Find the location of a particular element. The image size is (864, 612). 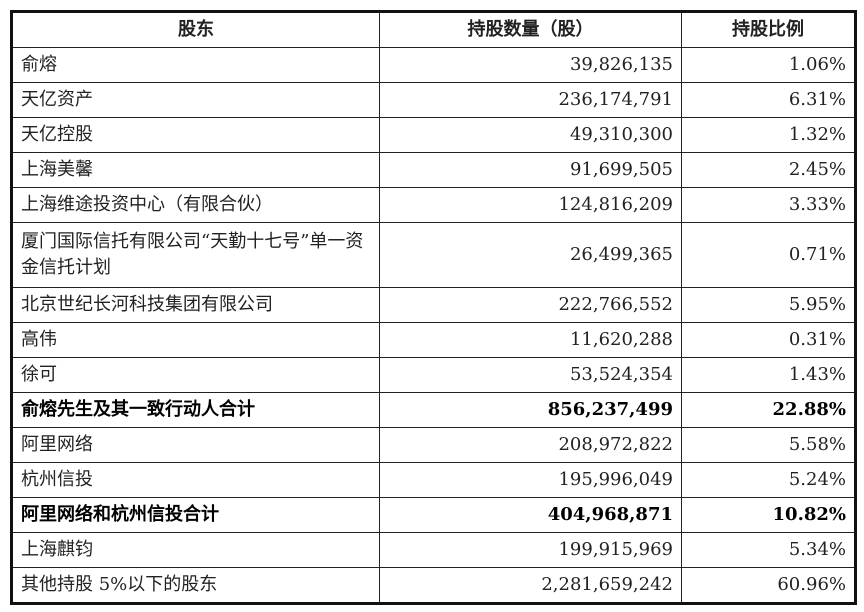

ratio-cell: 60.96% is located at coordinates (768, 585).